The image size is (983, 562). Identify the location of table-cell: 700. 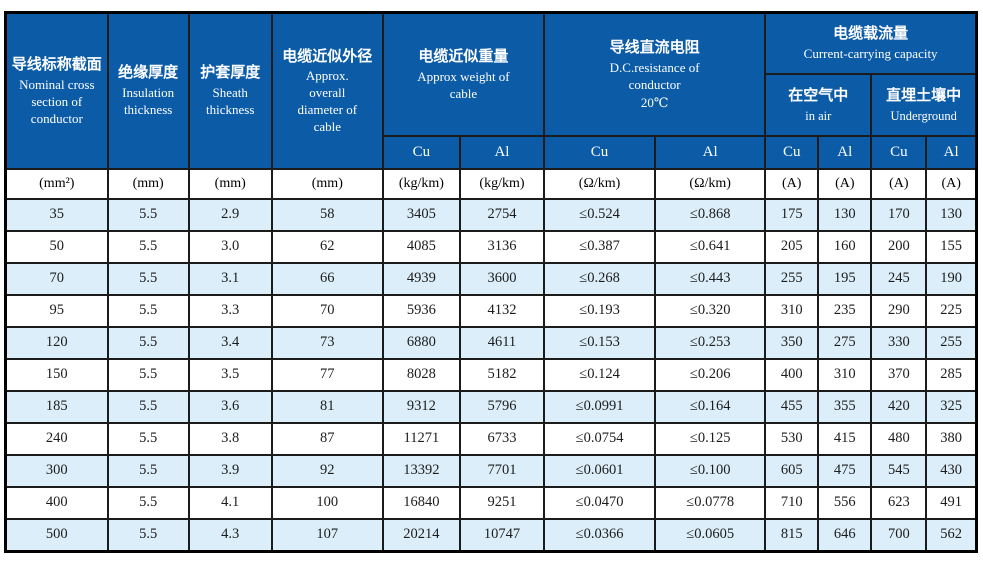
(899, 534).